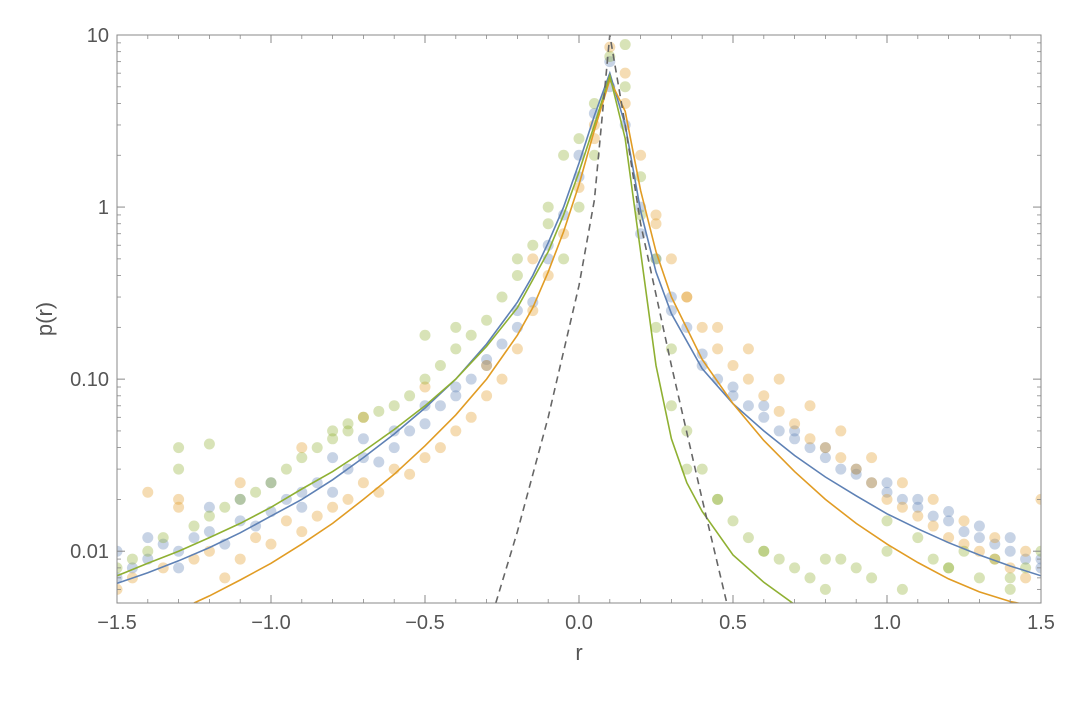 This screenshot has width=1080, height=704. Describe the element at coordinates (98, 36) in the screenshot. I see `y-tick-label: 10` at that location.